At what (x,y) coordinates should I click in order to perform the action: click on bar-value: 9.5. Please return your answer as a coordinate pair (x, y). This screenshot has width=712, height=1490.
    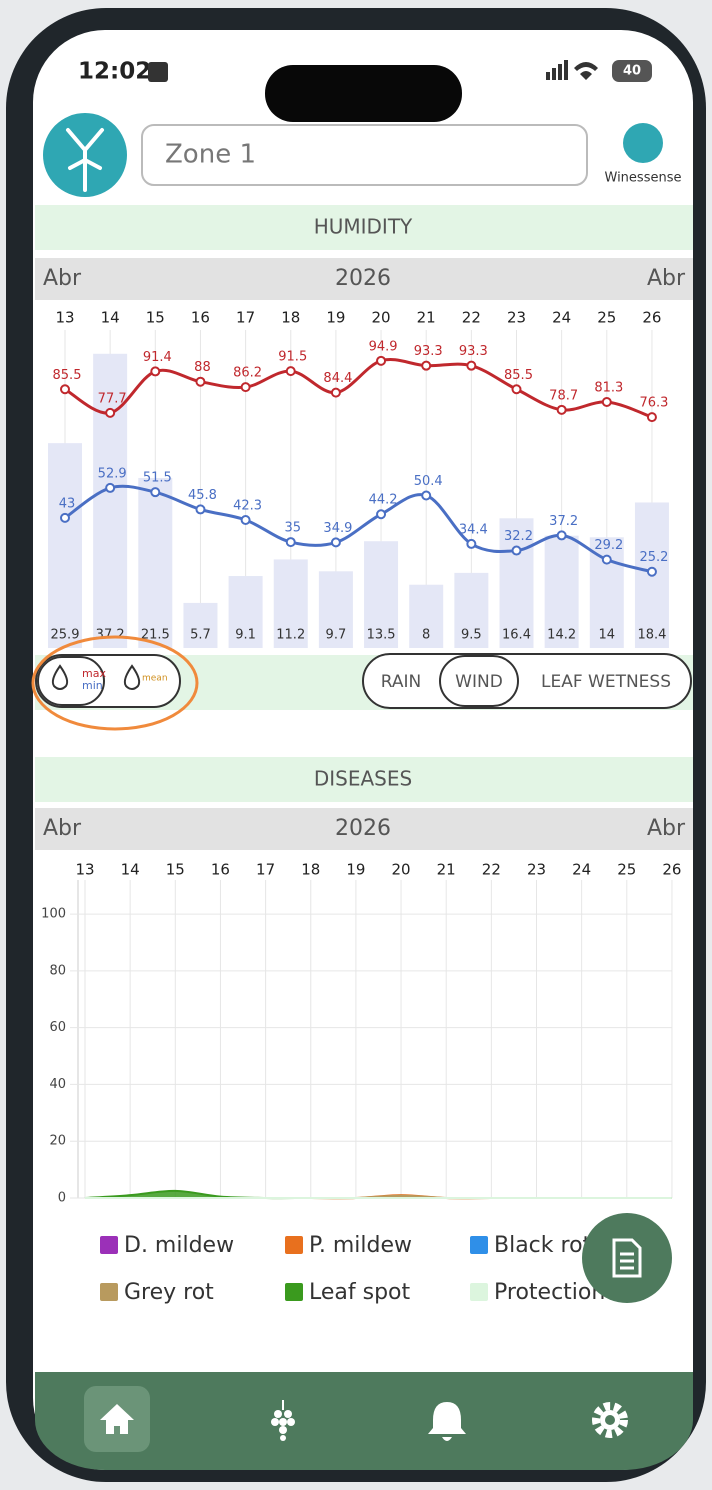
    Looking at the image, I should click on (471, 635).